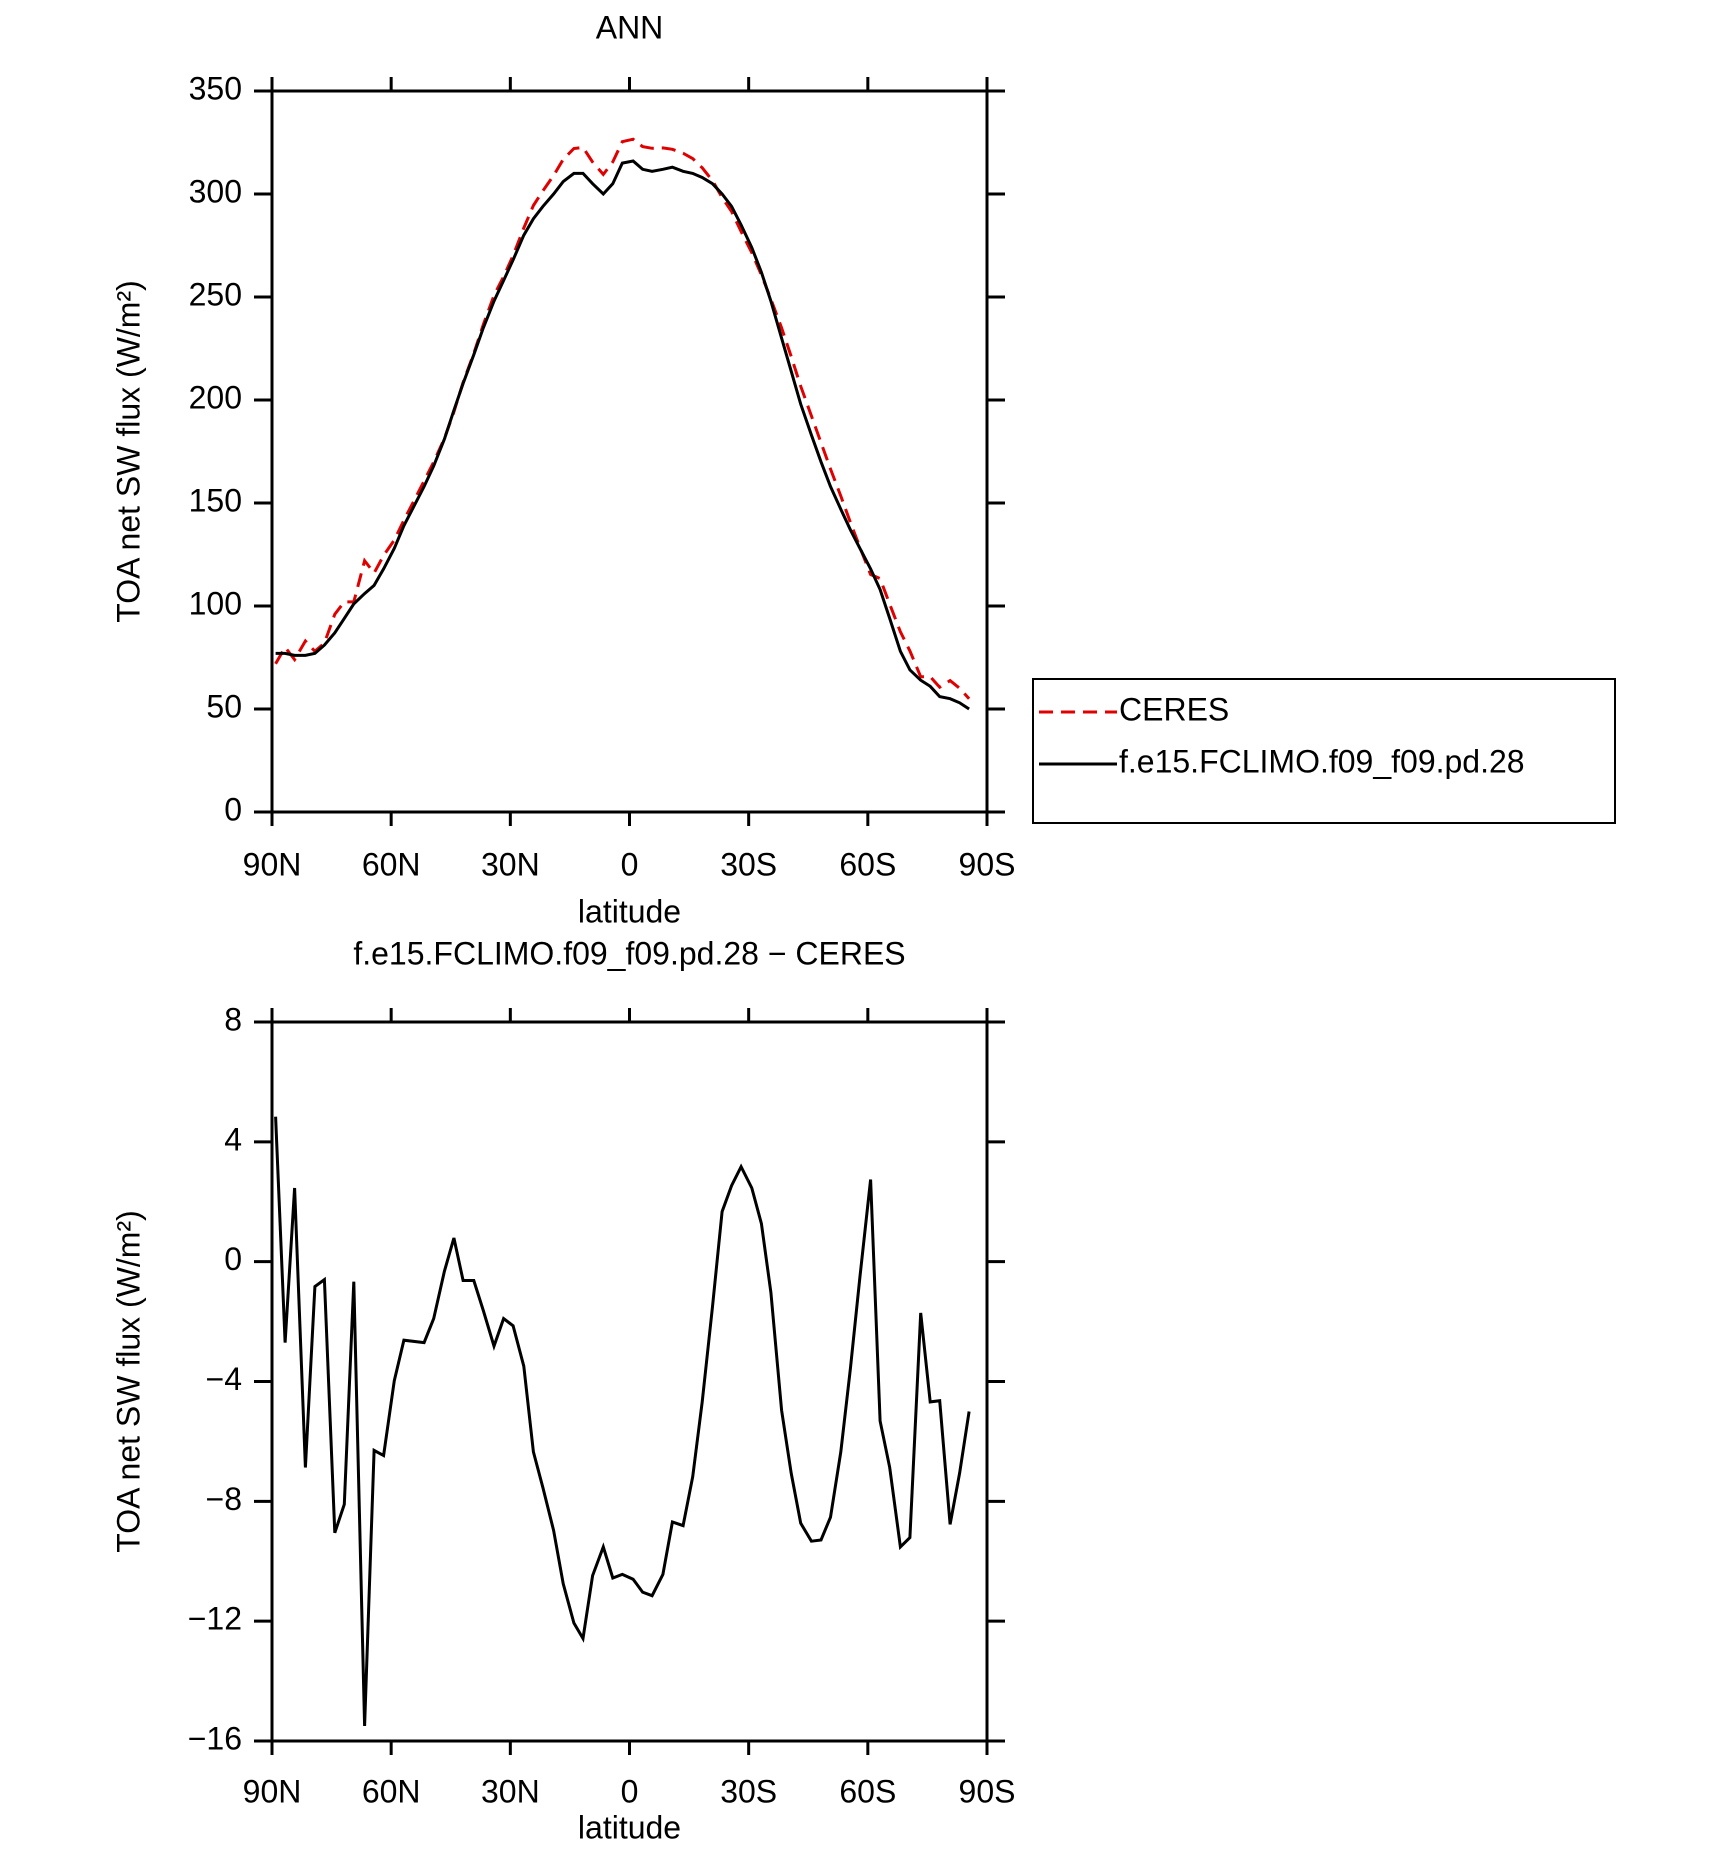 The width and height of the screenshot is (1710, 1850). What do you see at coordinates (215, 1738) in the screenshot?
I see `y-tick-label: −16` at bounding box center [215, 1738].